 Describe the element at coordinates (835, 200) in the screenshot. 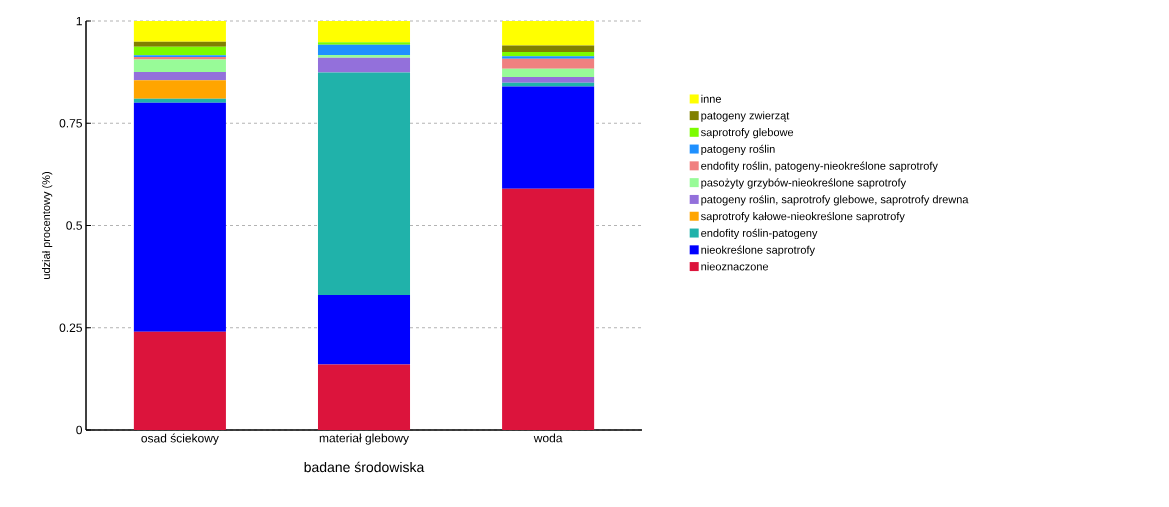

I see `legend-label: patogeny roślin, saprotrofy glebowe, saprotrofy drewna` at that location.